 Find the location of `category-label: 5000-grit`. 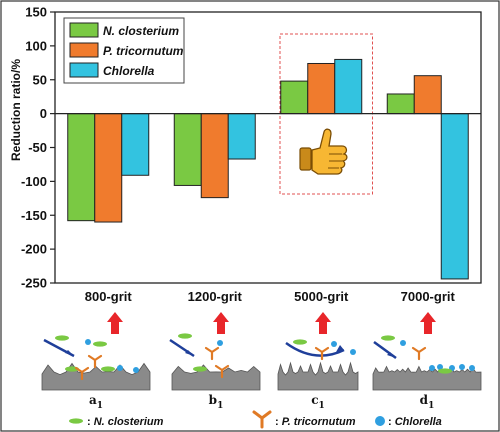

category-label: 5000-grit is located at coordinates (321, 296).